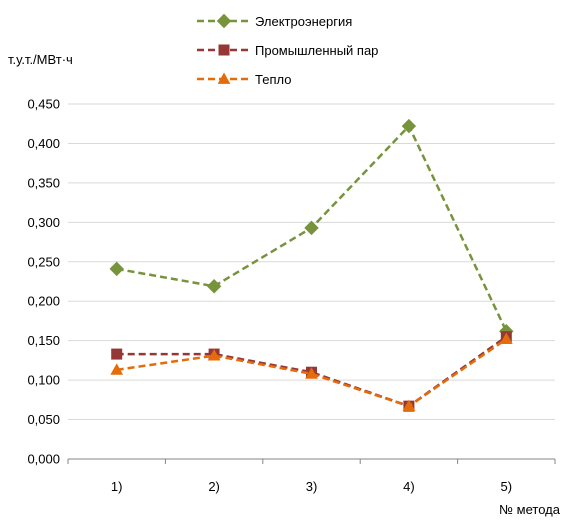  What do you see at coordinates (43, 459) in the screenshot?
I see `y-tick-label: 0,000` at bounding box center [43, 459].